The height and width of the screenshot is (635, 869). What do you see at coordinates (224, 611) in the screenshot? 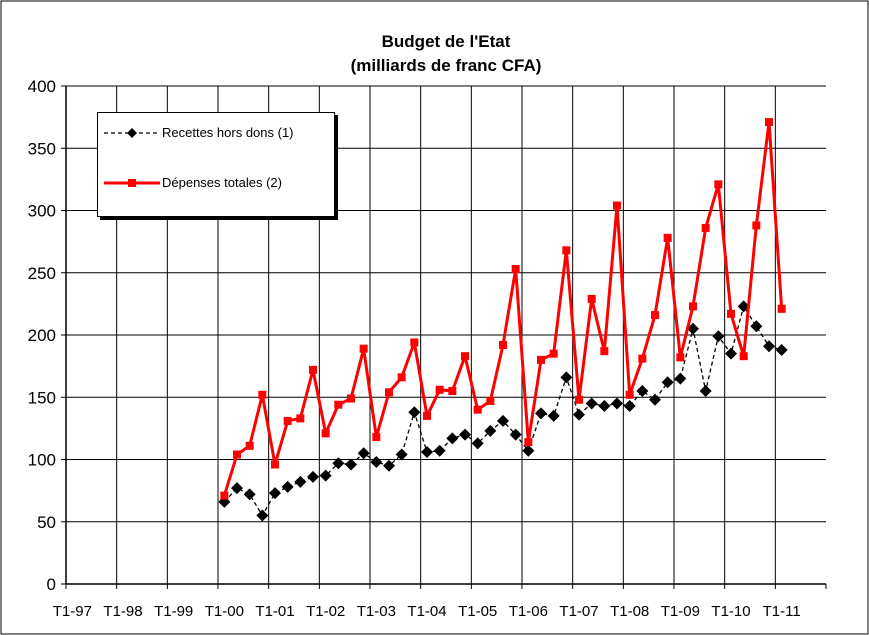
I see `x-tick-label: T1-00` at bounding box center [224, 611].